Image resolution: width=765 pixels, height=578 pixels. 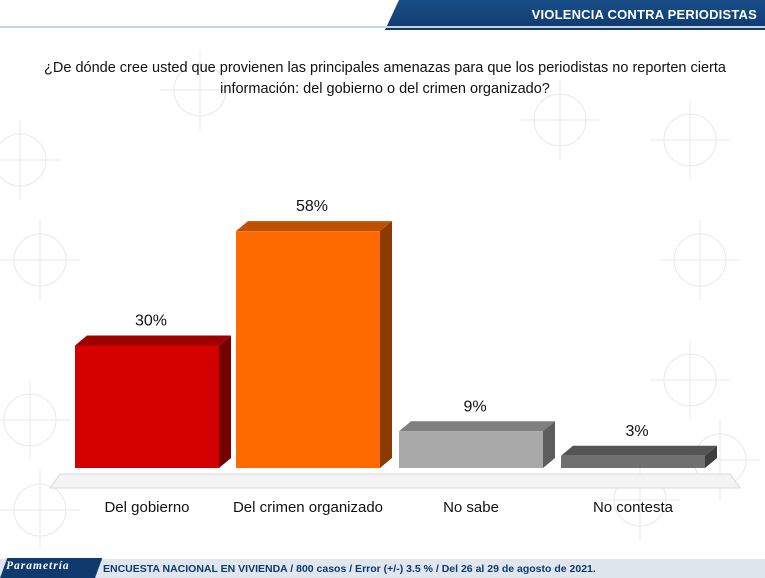 What do you see at coordinates (308, 507) in the screenshot?
I see `category-label: Del crimen organizado` at bounding box center [308, 507].